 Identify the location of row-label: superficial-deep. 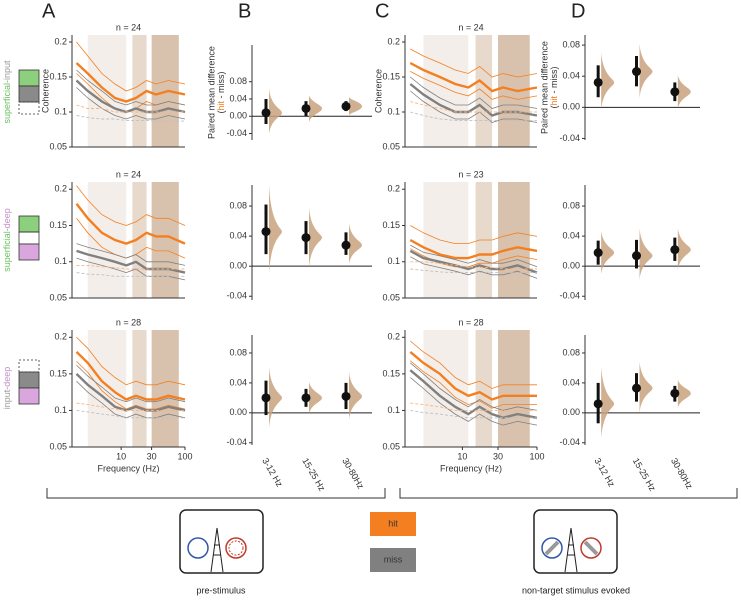
(7, 240).